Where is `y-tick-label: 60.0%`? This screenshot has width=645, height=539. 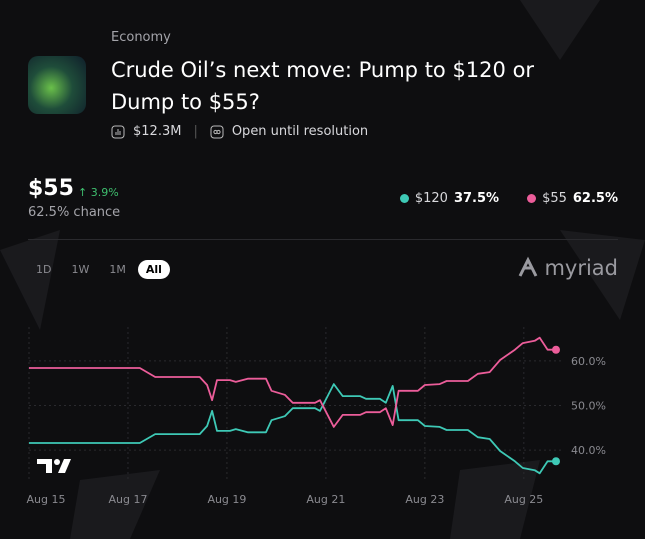
y-tick-label: 60.0% is located at coordinates (588, 361).